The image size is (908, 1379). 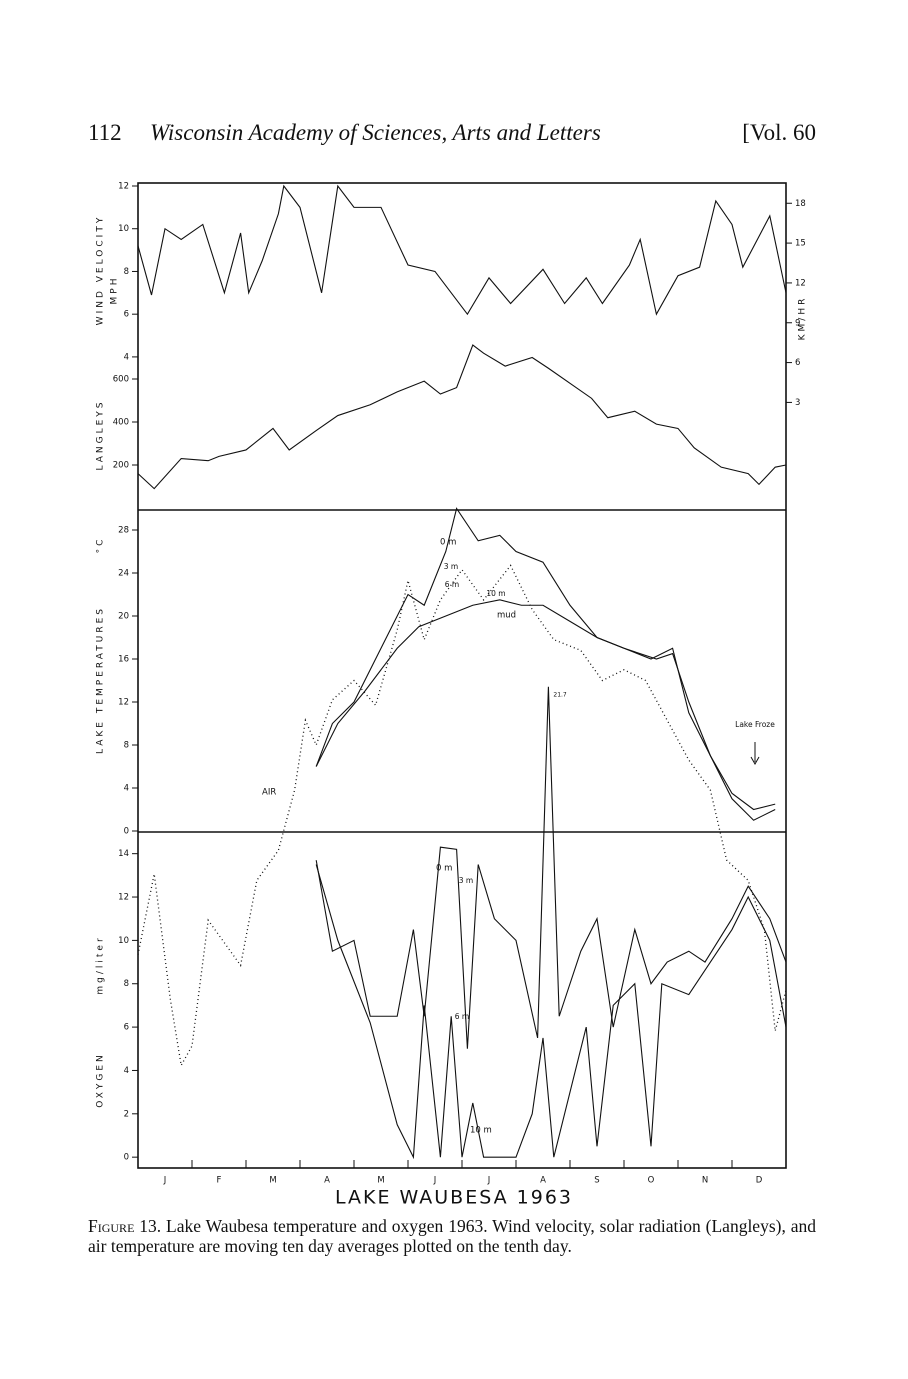 I want to click on y-axis-label: LAKE TEMPERATURES, so click(x=101, y=680).